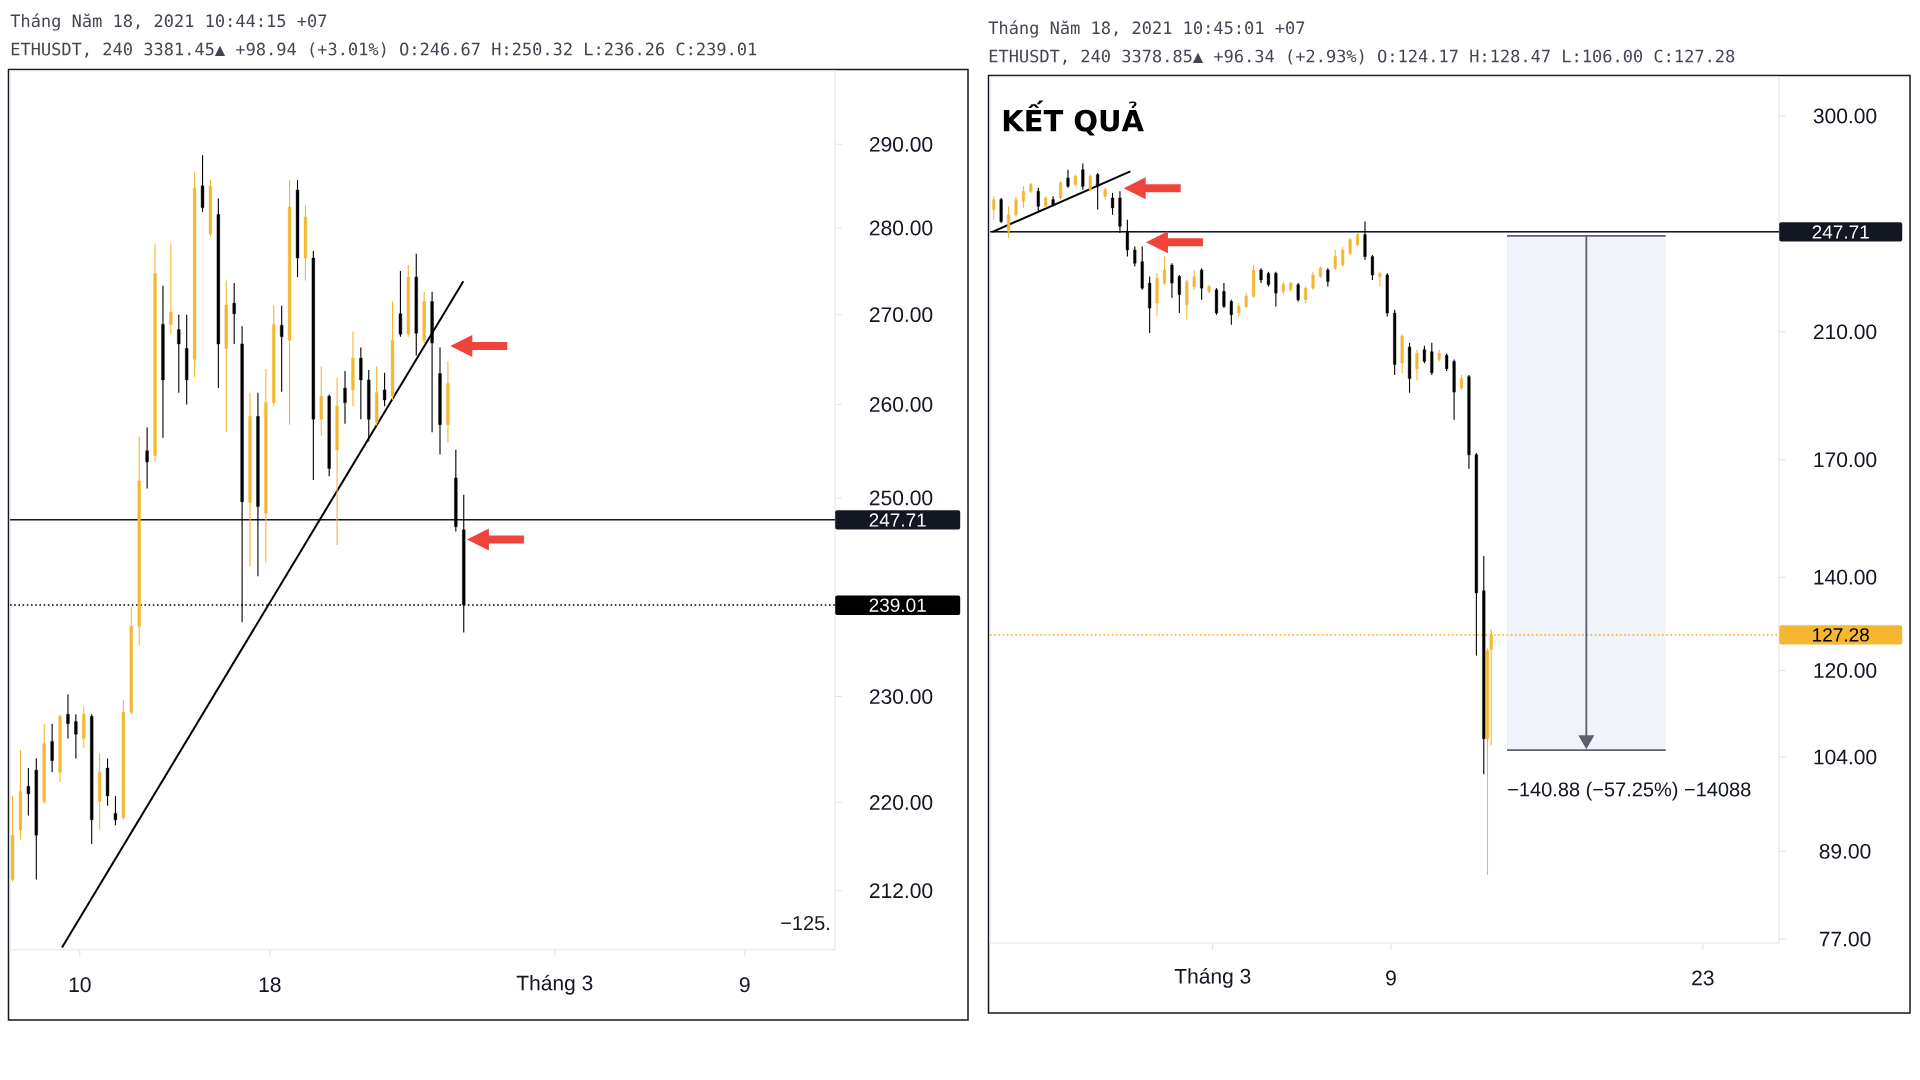 The height and width of the screenshot is (1080, 1920). Describe the element at coordinates (1845, 460) in the screenshot. I see `y-tick-label: 170.00` at that location.